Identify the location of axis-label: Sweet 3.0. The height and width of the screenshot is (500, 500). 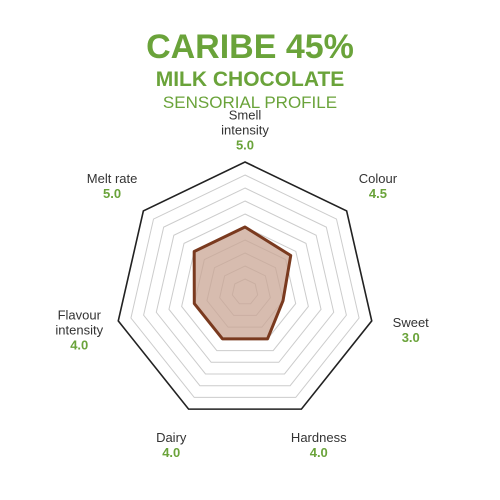
(411, 330).